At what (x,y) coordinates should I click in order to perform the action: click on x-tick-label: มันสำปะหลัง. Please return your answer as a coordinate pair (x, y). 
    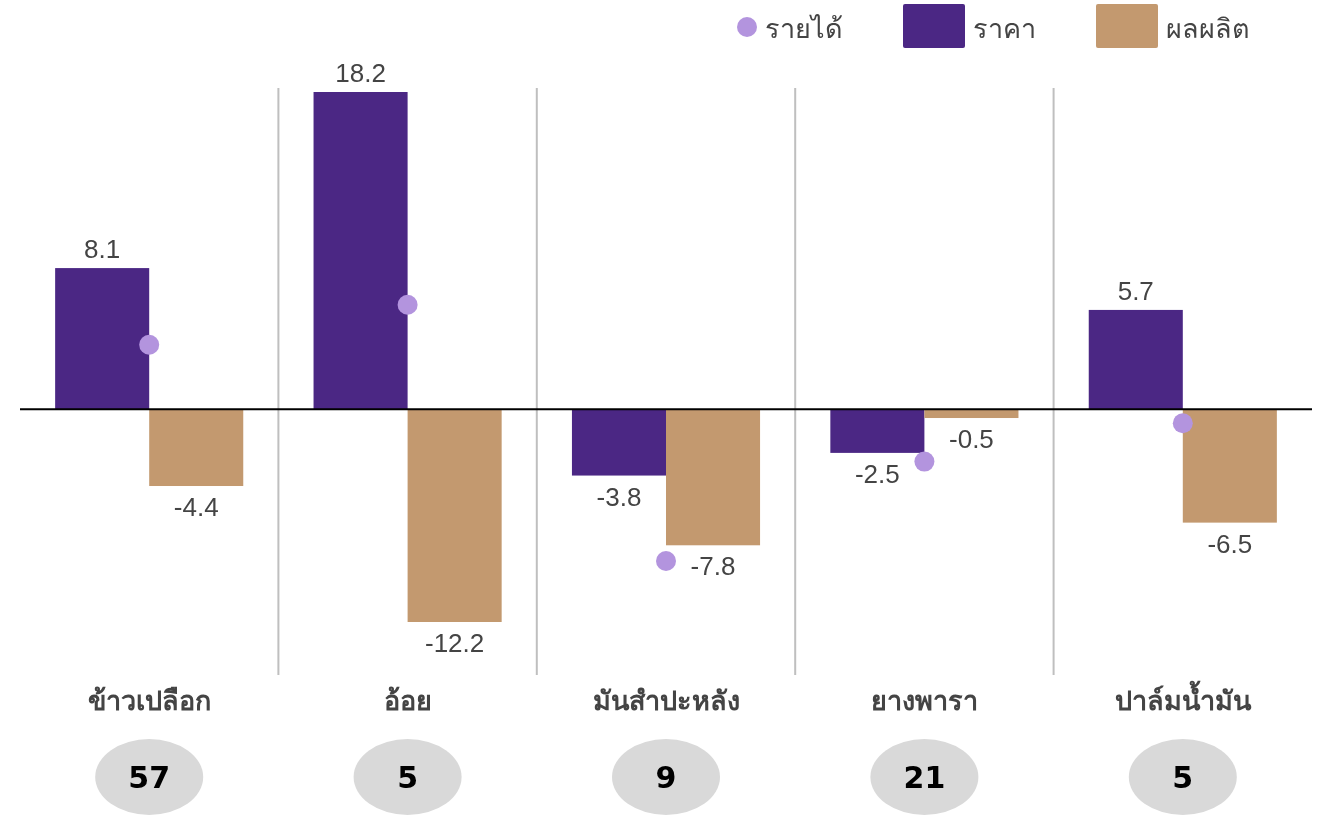
    Looking at the image, I should click on (666, 700).